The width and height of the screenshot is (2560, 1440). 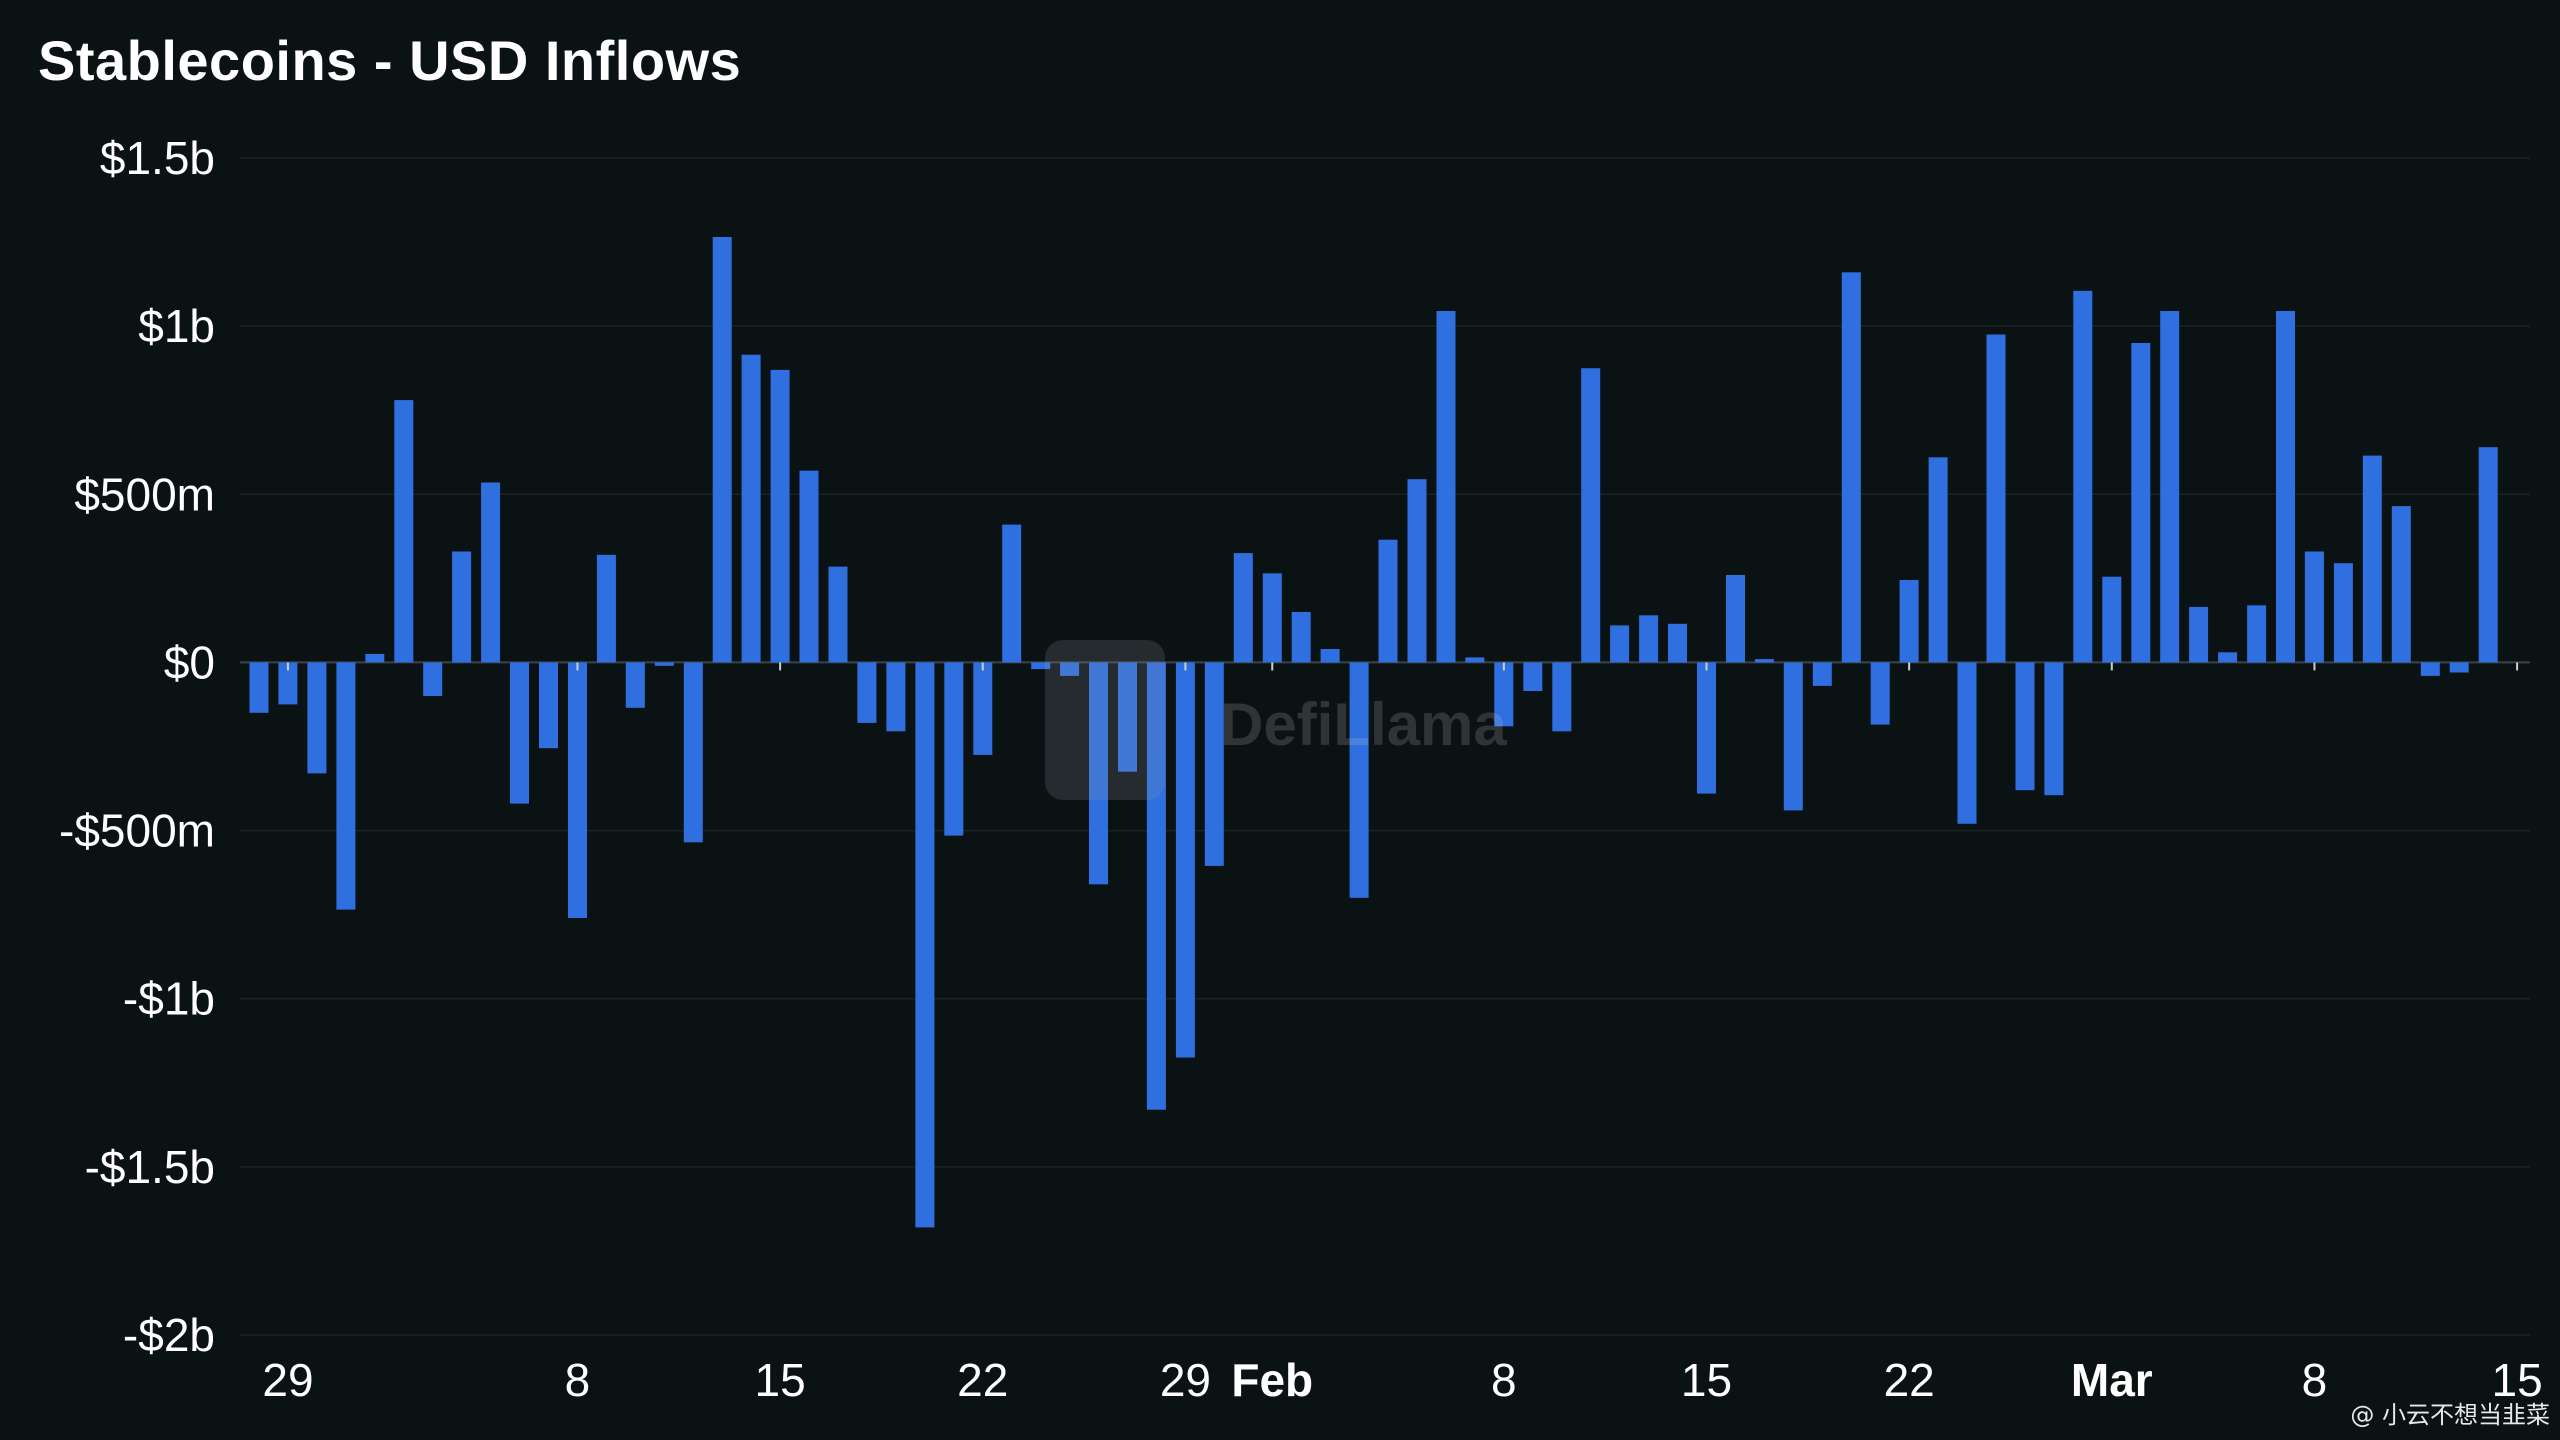 What do you see at coordinates (169, 1335) in the screenshot?
I see `y-tick-label: -$2b` at bounding box center [169, 1335].